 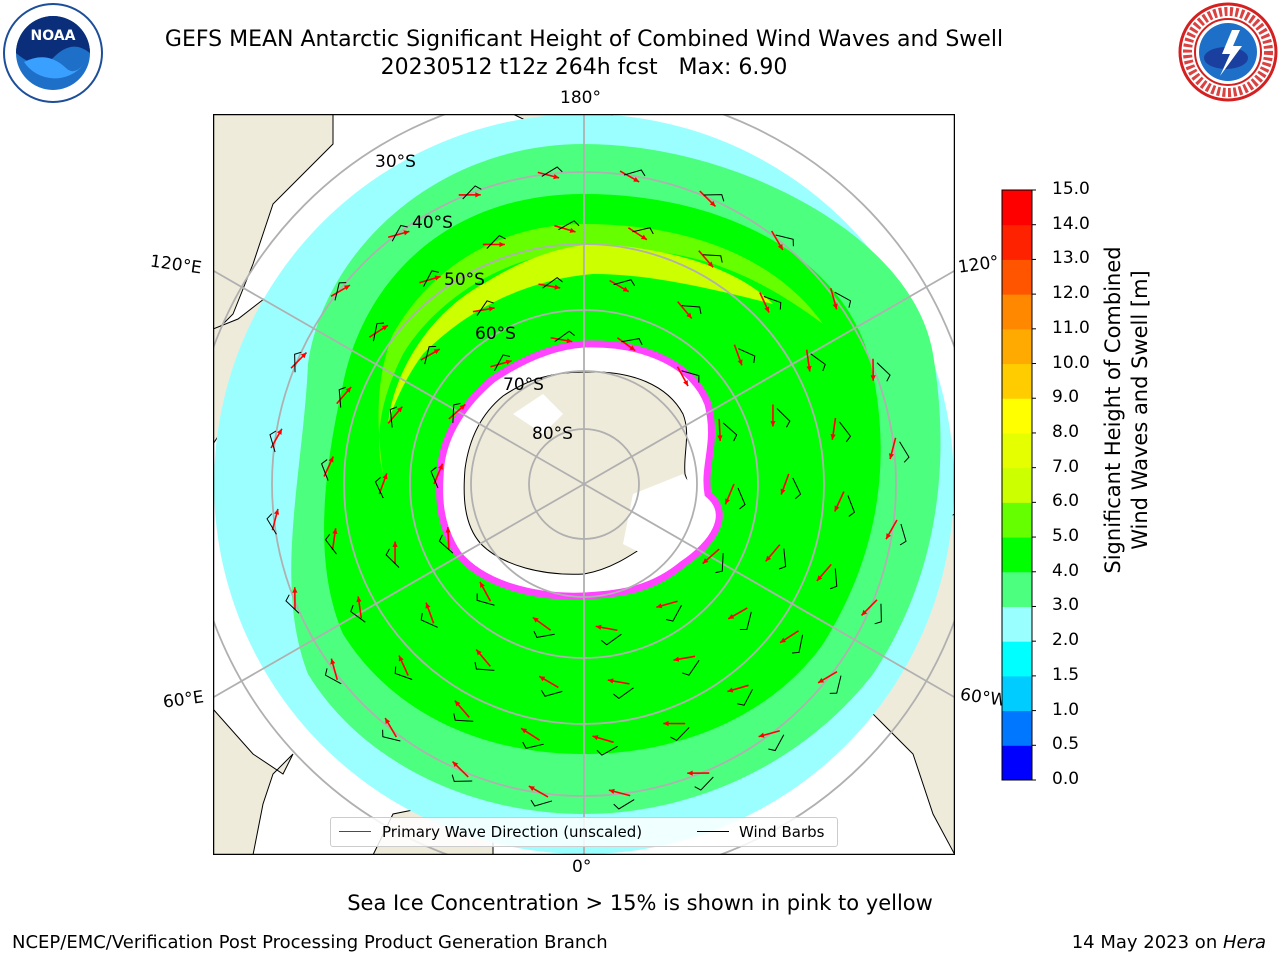 I want to click on credit-host: Hera, so click(x=1244, y=942).